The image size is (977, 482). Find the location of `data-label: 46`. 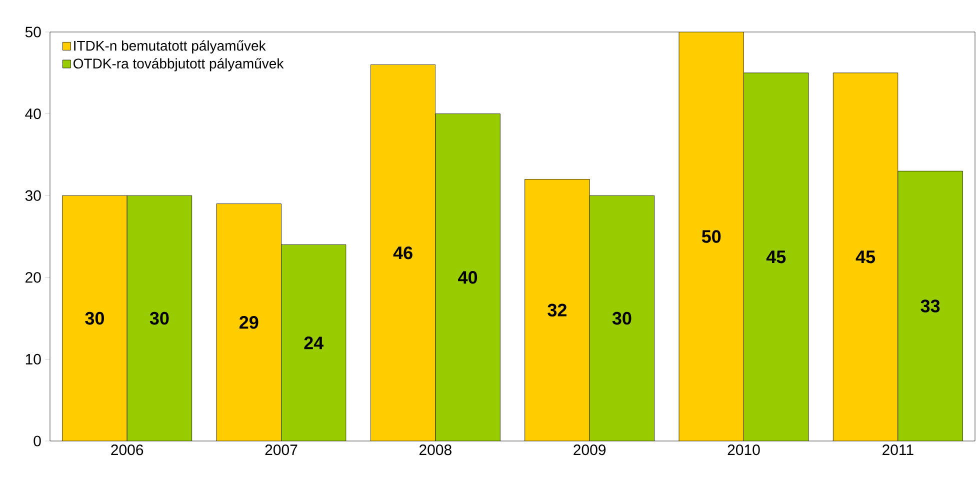

data-label: 46 is located at coordinates (402, 253).